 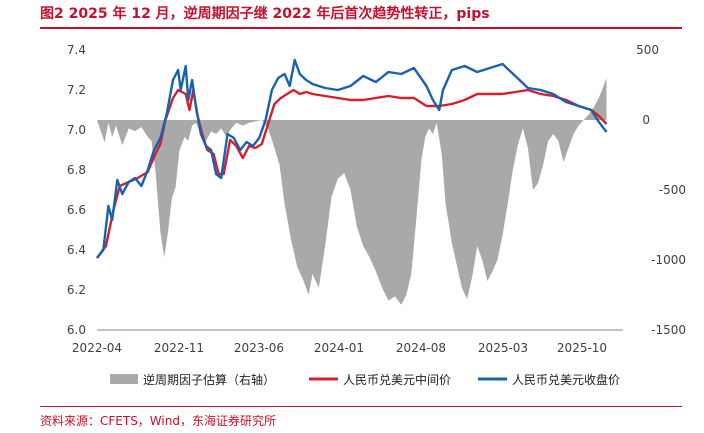 I want to click on x-tick: 2025-10, so click(x=582, y=348).